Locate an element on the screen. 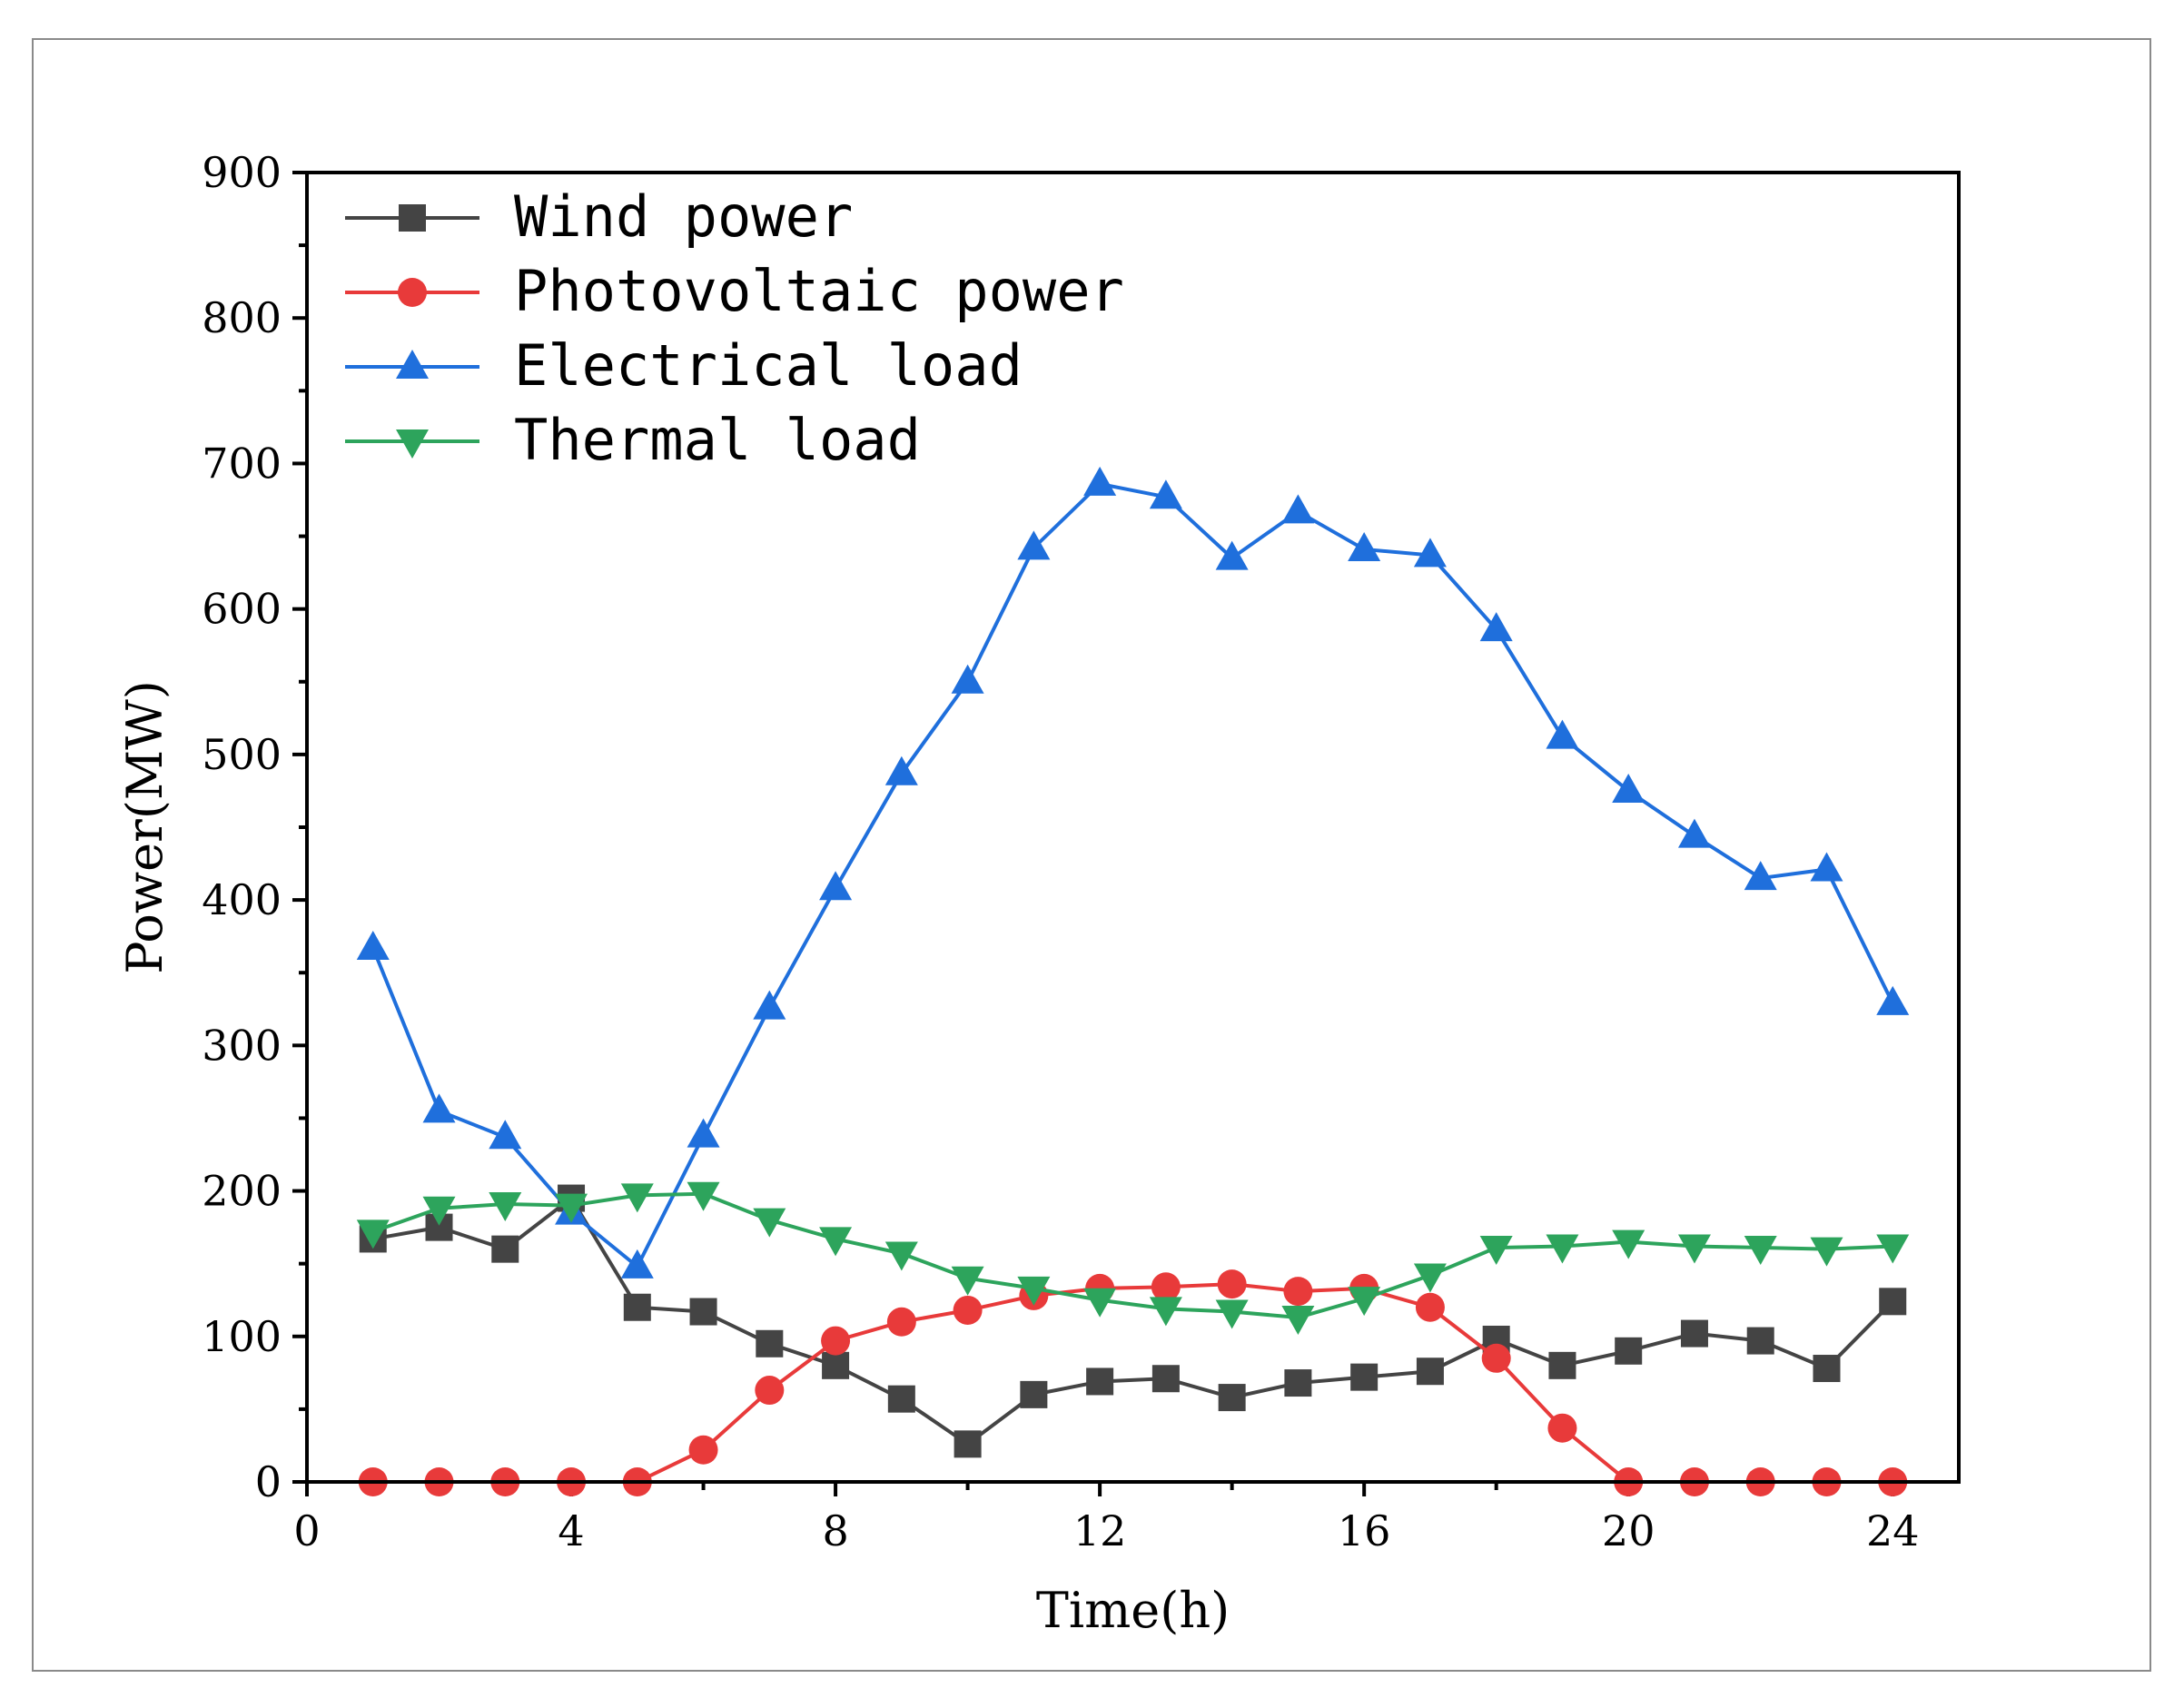  x-axis-title: Time(h) is located at coordinates (1133, 1610).